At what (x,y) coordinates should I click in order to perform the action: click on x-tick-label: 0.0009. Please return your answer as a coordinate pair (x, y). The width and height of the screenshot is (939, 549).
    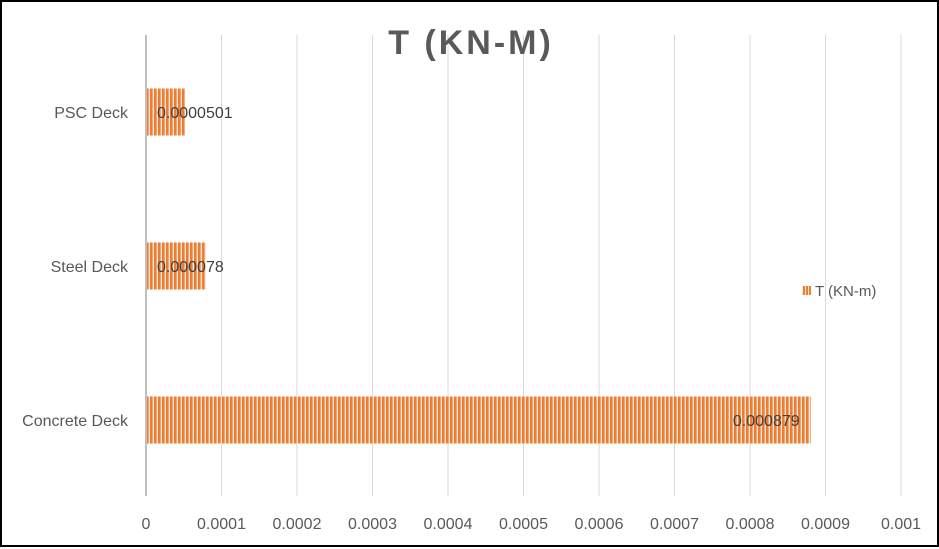
    Looking at the image, I should click on (825, 524).